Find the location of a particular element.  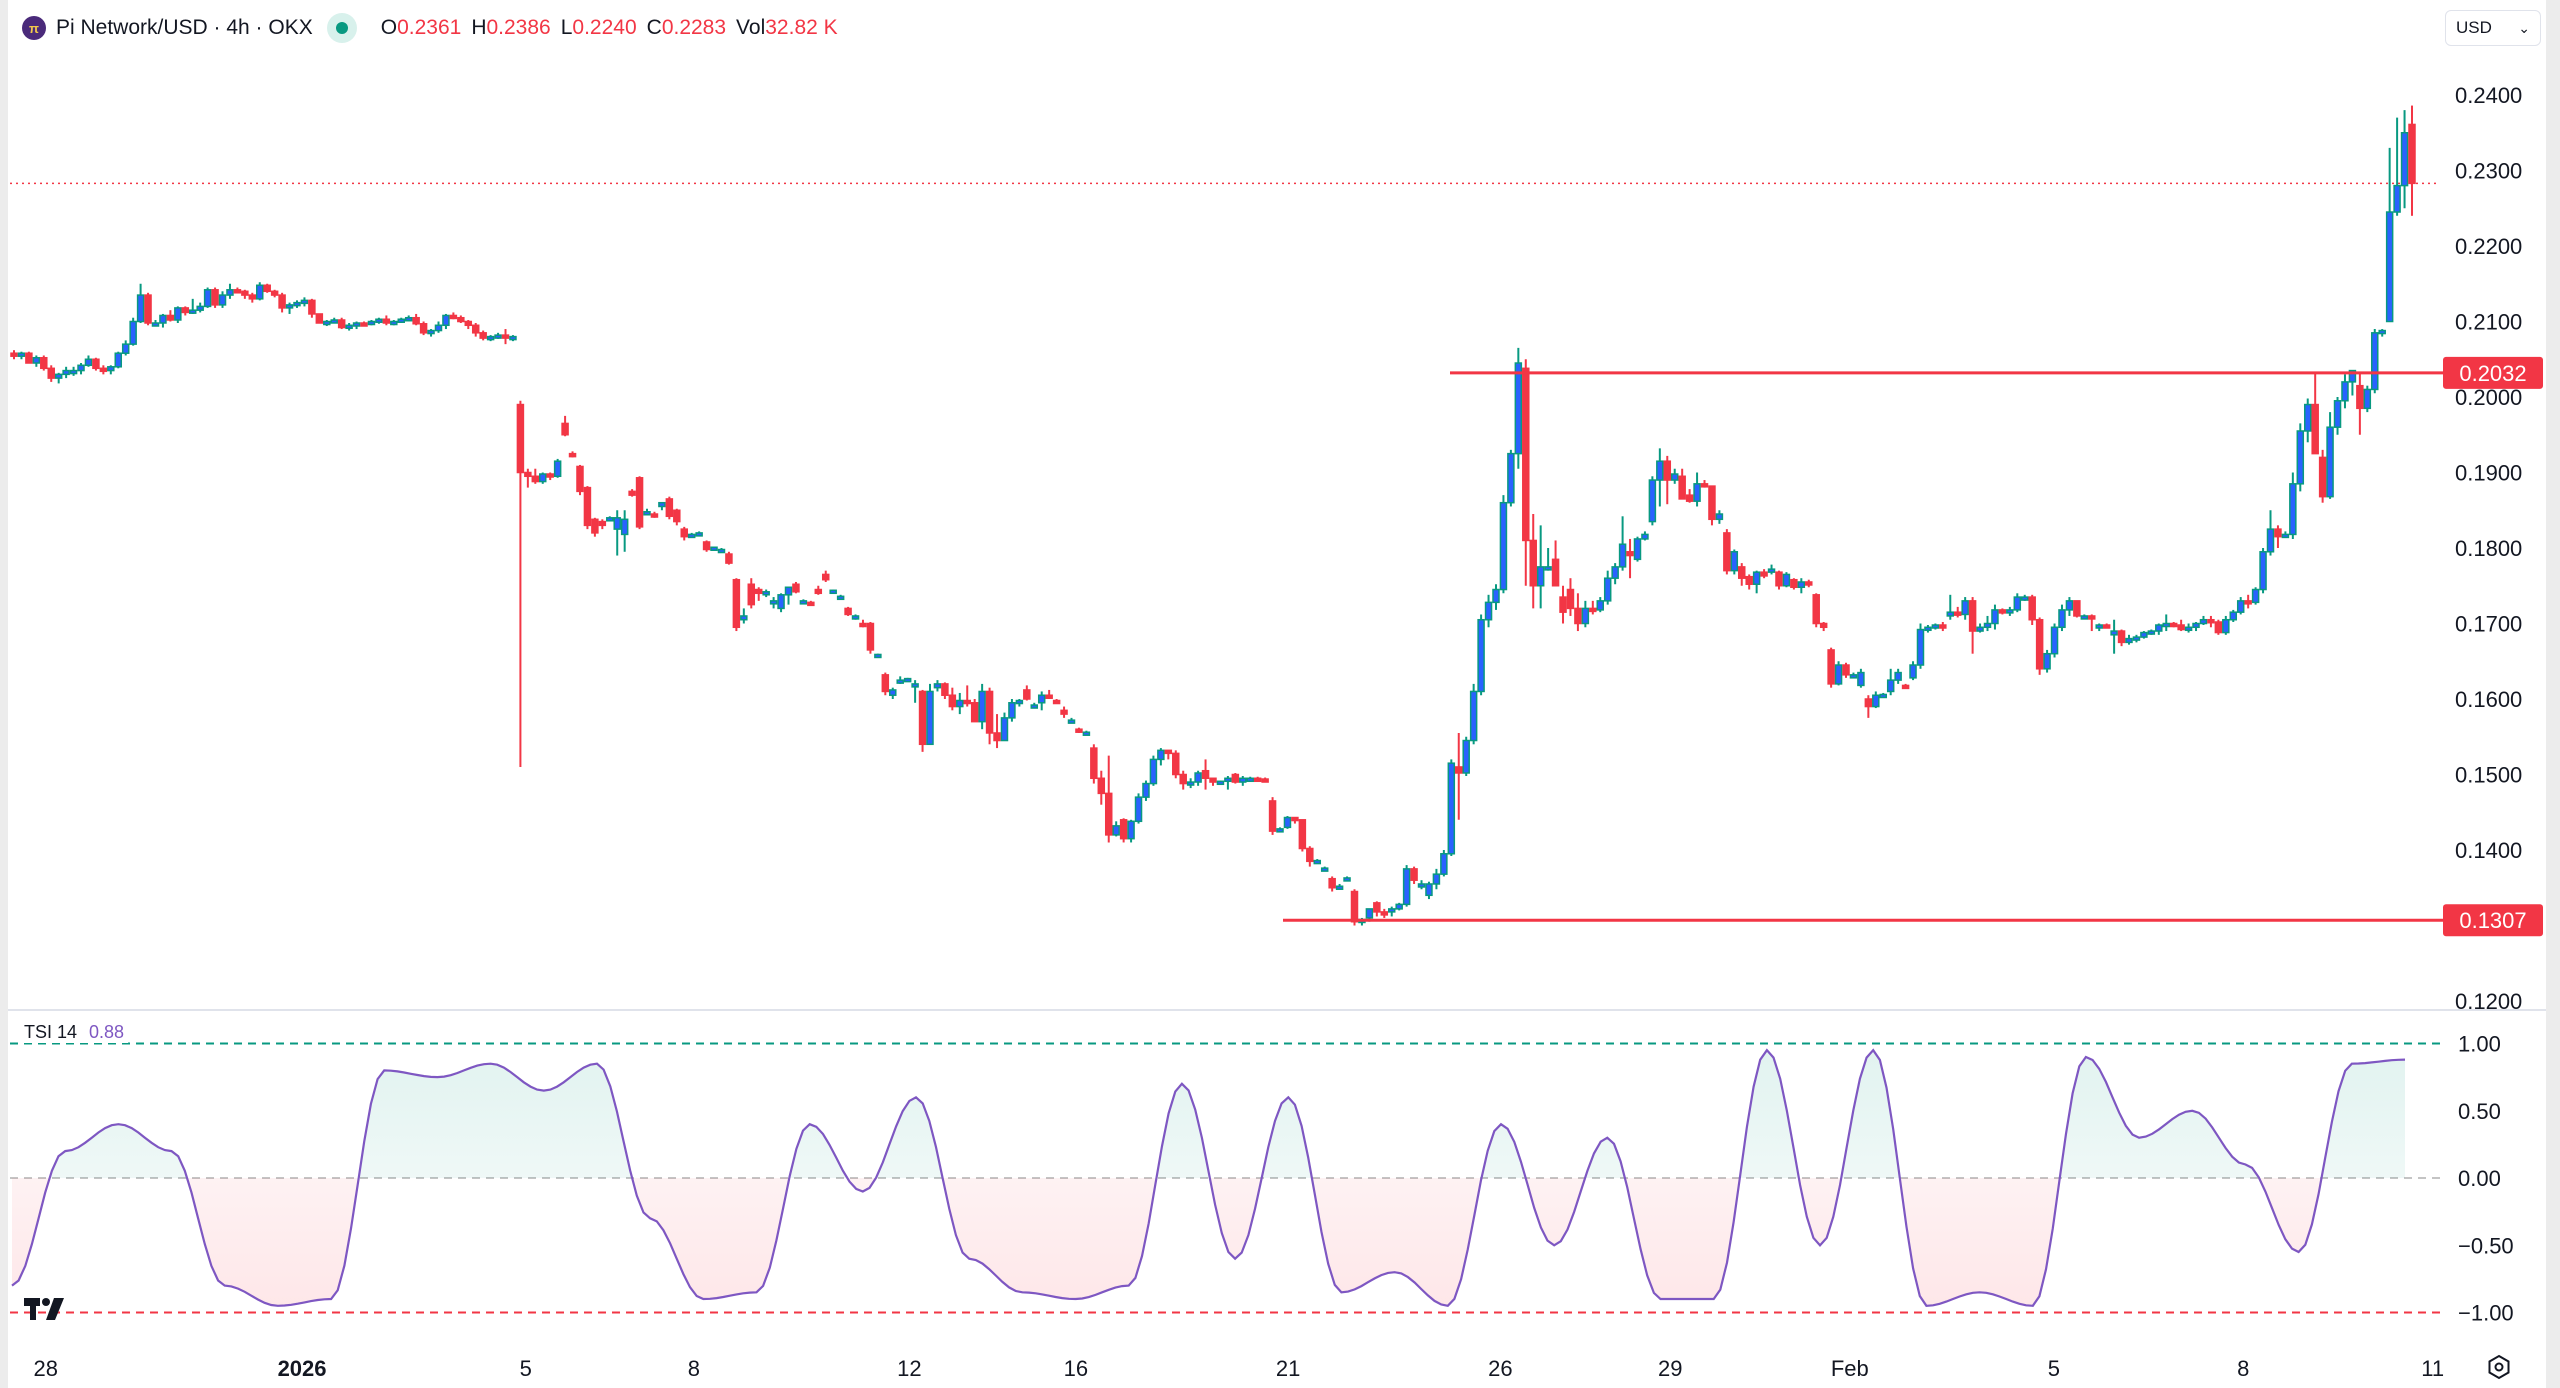

currency-value: USD is located at coordinates (2474, 27).